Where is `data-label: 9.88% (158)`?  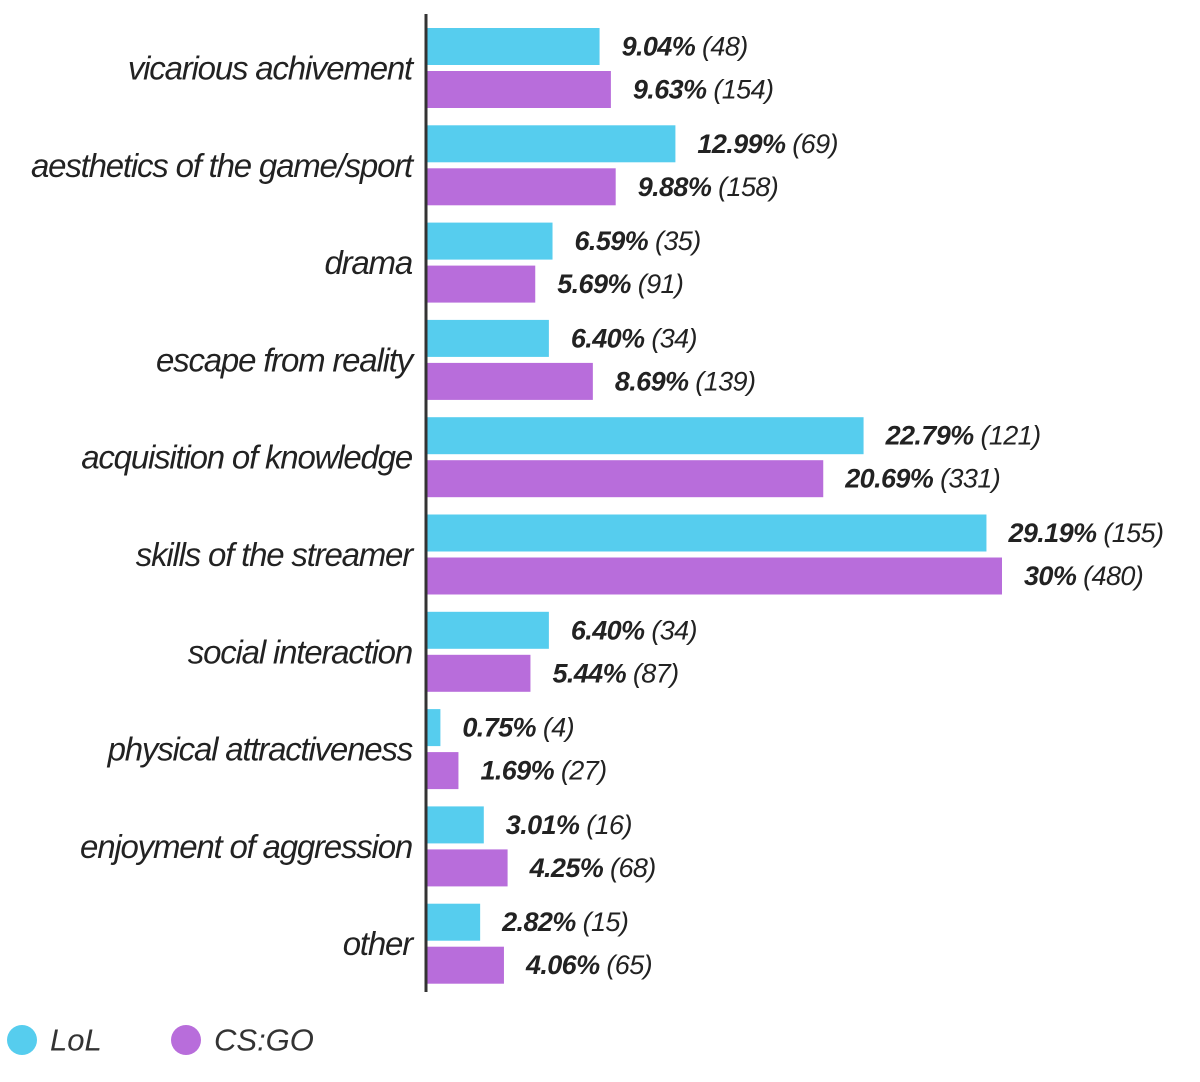 data-label: 9.88% (158) is located at coordinates (708, 187).